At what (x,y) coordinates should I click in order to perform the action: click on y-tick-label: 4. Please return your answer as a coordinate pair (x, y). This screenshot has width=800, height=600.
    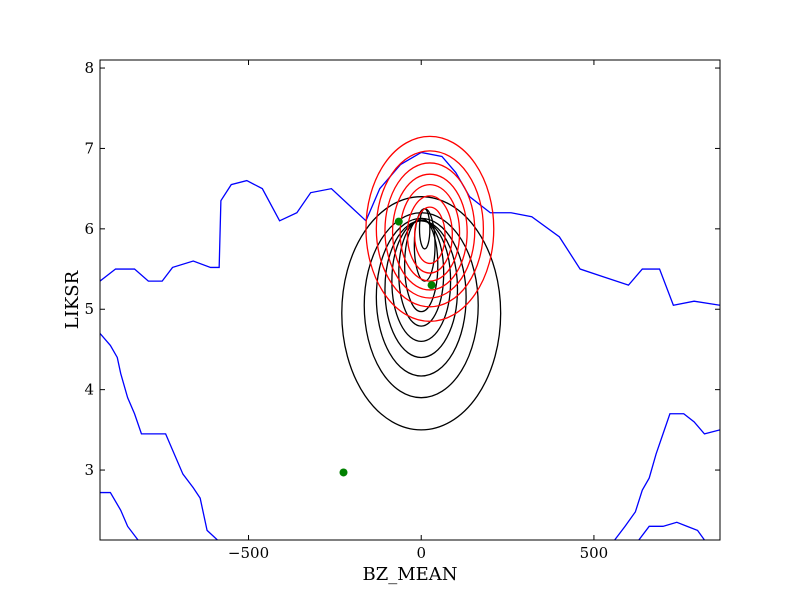
    Looking at the image, I should click on (89, 390).